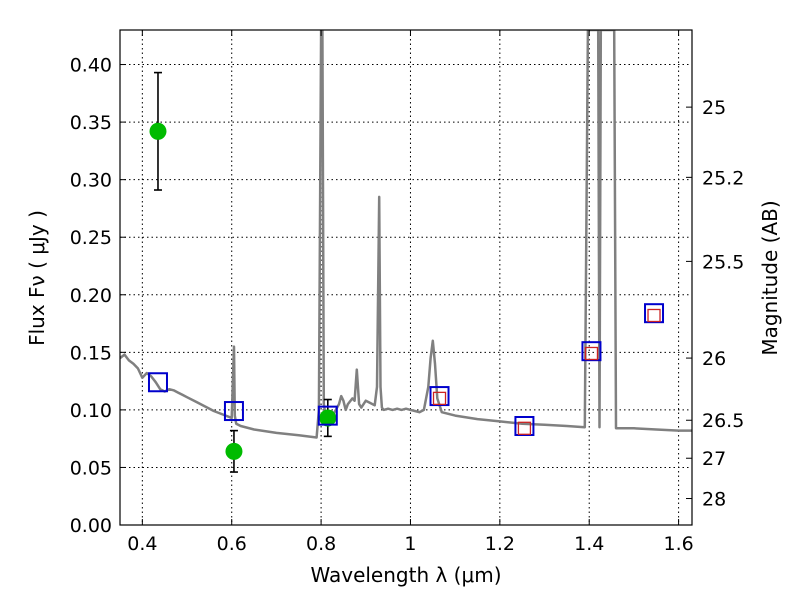  Describe the element at coordinates (723, 178) in the screenshot. I see `right-tick-label: 25.2` at that location.